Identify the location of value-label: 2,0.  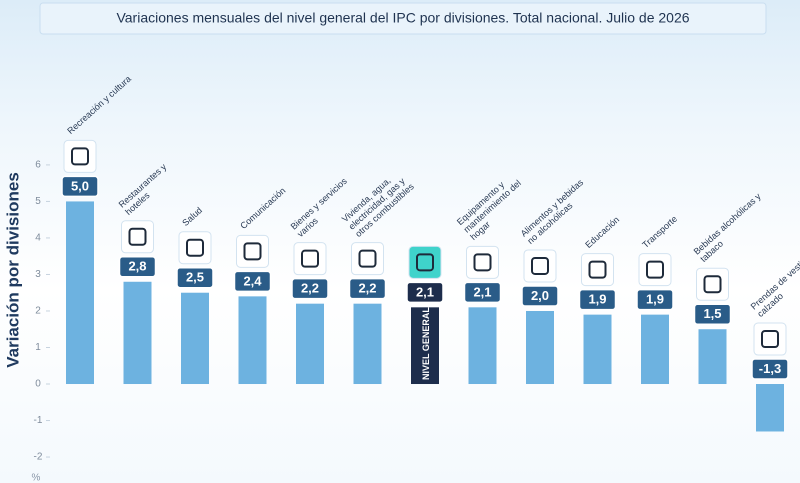
(540, 295).